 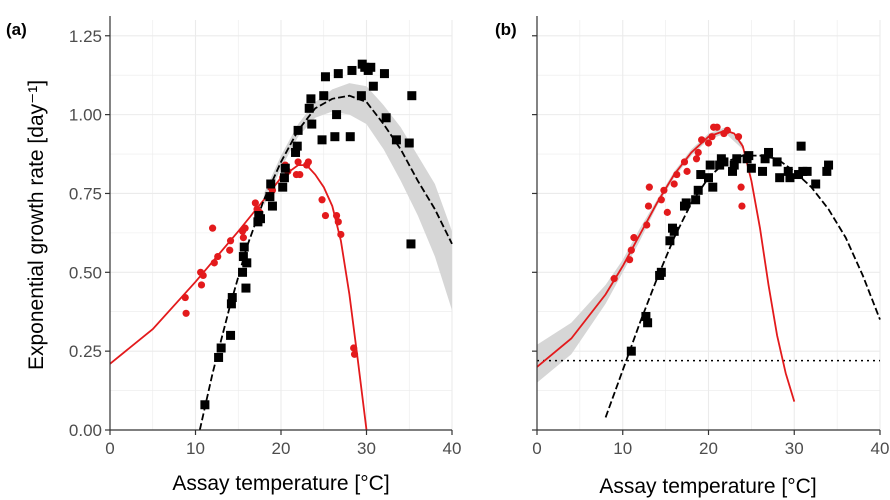 What do you see at coordinates (85, 272) in the screenshot?
I see `panel-a-y-tick-label: 0.50` at bounding box center [85, 272].